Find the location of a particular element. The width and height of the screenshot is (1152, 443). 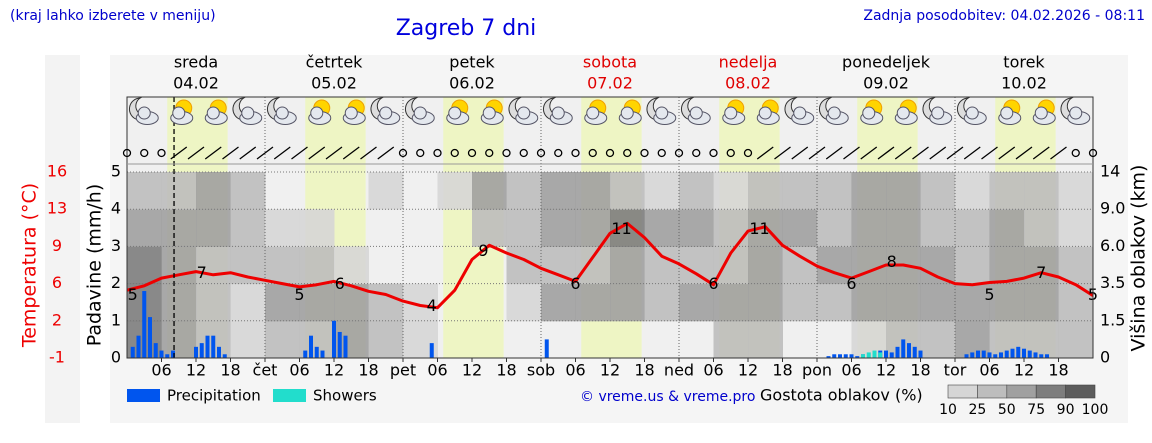

temp-label: 9 is located at coordinates (483, 250).